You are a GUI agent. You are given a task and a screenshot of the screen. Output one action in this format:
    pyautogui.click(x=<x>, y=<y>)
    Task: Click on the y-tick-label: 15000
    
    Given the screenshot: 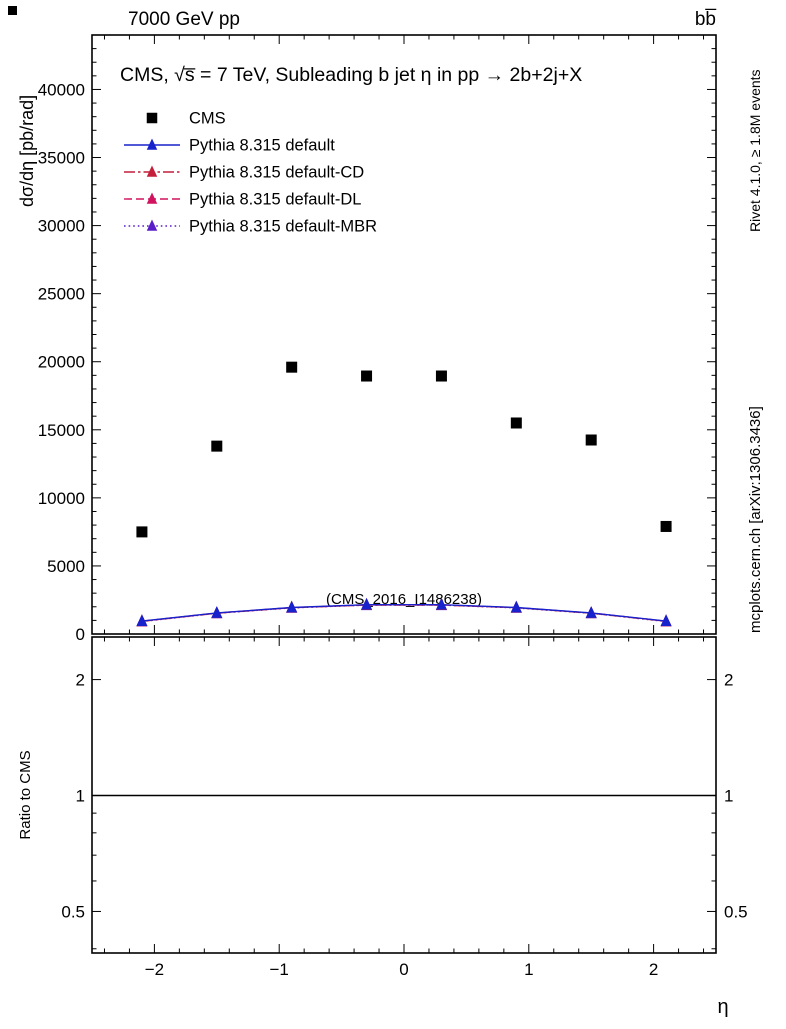 What is the action you would take?
    pyautogui.click(x=61, y=430)
    